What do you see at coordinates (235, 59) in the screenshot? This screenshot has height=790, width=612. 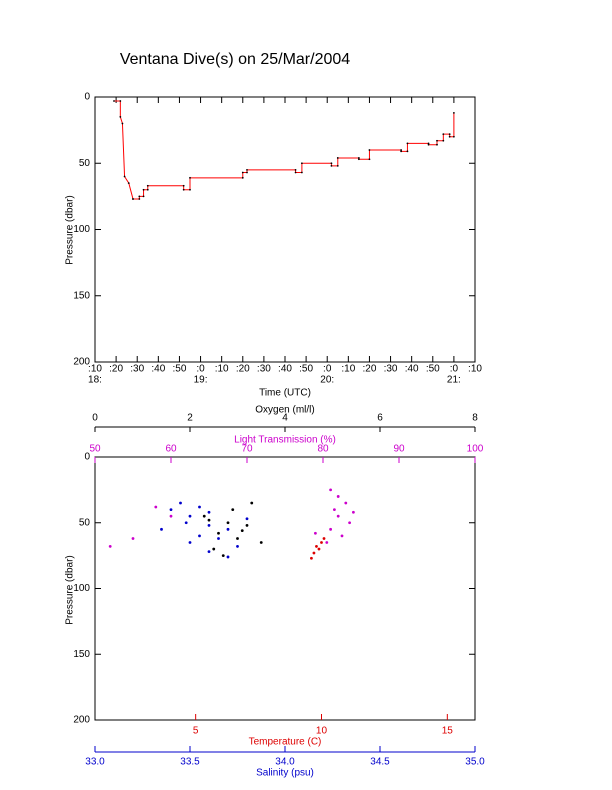 I see `chart-title: Ventana Dive(s) on 25/Mar/2004` at bounding box center [235, 59].